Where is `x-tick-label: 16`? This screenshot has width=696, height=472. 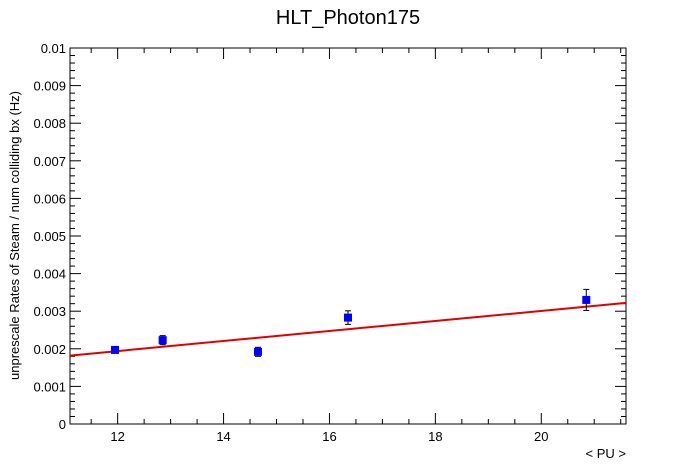 x-tick-label: 16 is located at coordinates (329, 436).